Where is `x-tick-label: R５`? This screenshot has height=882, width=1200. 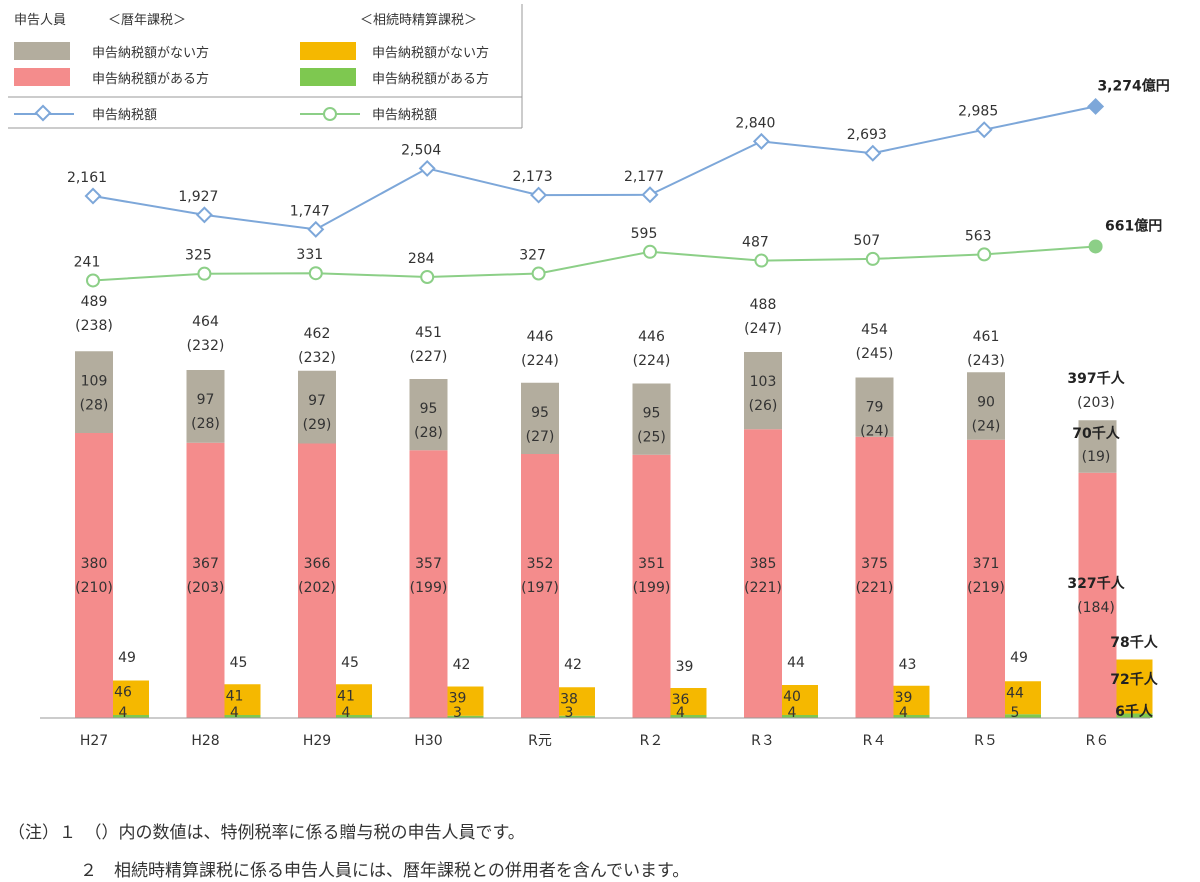 x-tick-label: R５ is located at coordinates (986, 741).